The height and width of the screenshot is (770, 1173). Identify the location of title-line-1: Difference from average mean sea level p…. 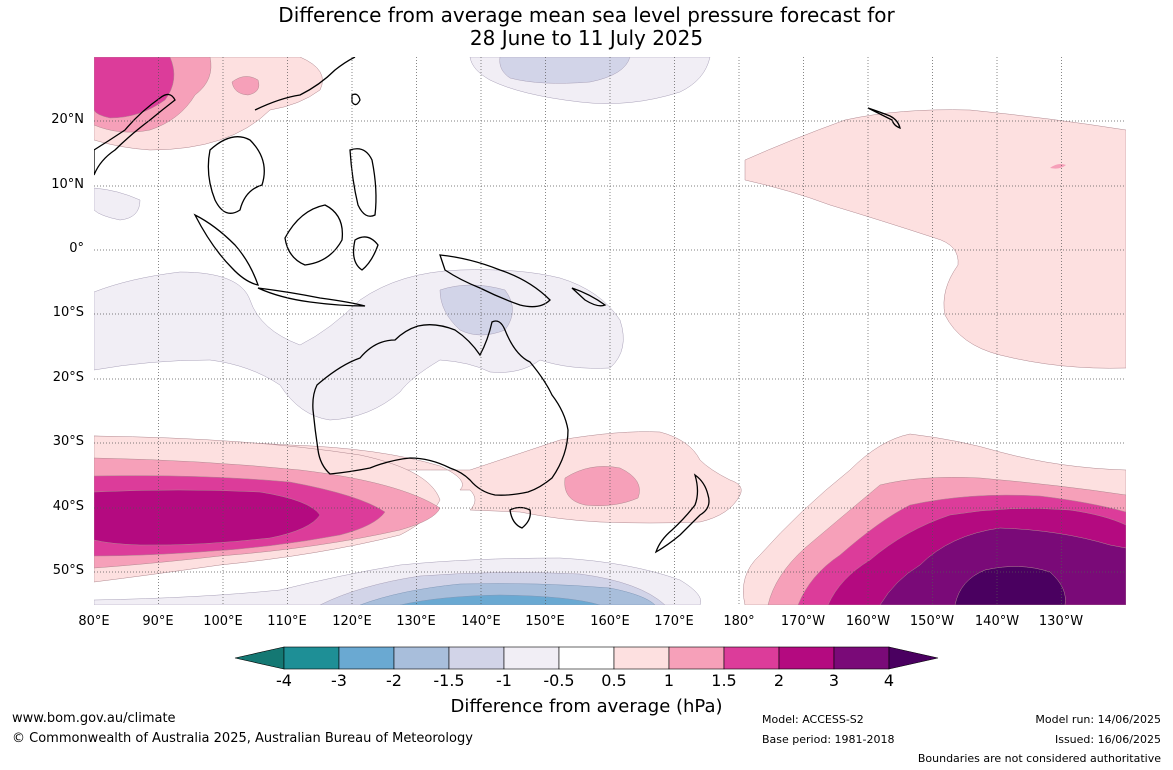
(586, 15).